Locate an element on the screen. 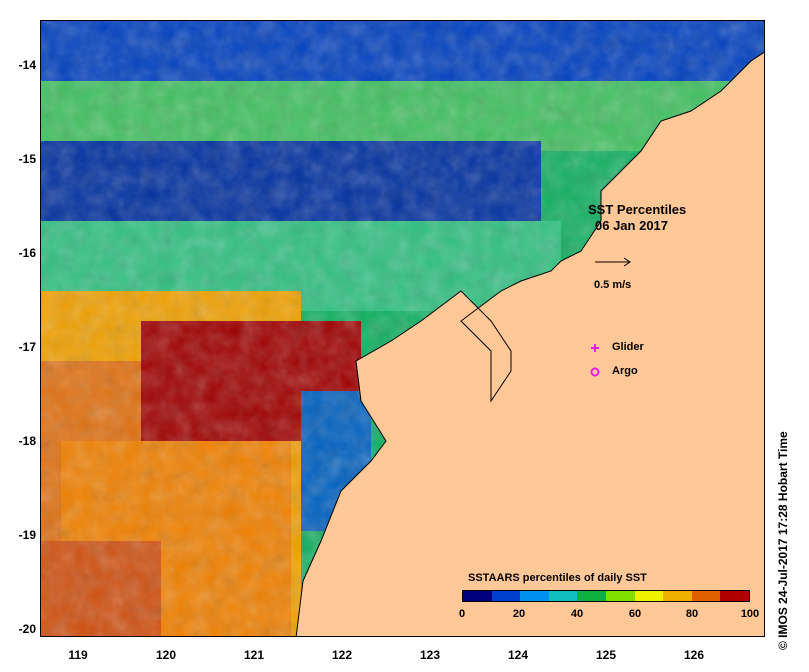 The width and height of the screenshot is (809, 672). x-tick: 125 is located at coordinates (606, 655).